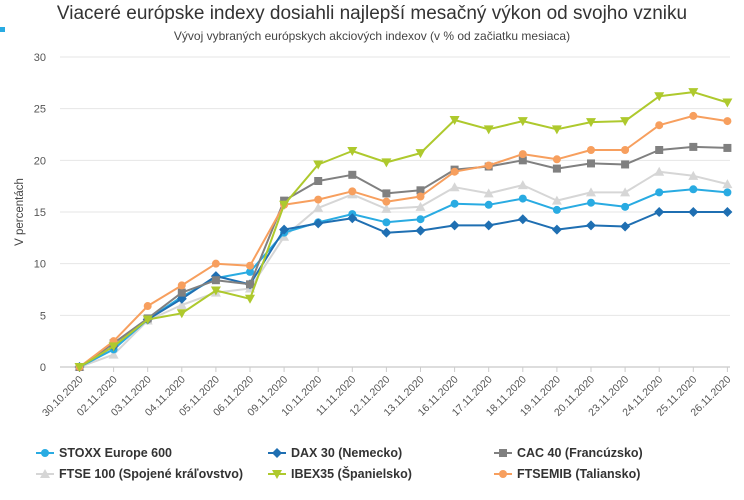  What do you see at coordinates (43, 316) in the screenshot?
I see `y-tick-label: 5` at bounding box center [43, 316].